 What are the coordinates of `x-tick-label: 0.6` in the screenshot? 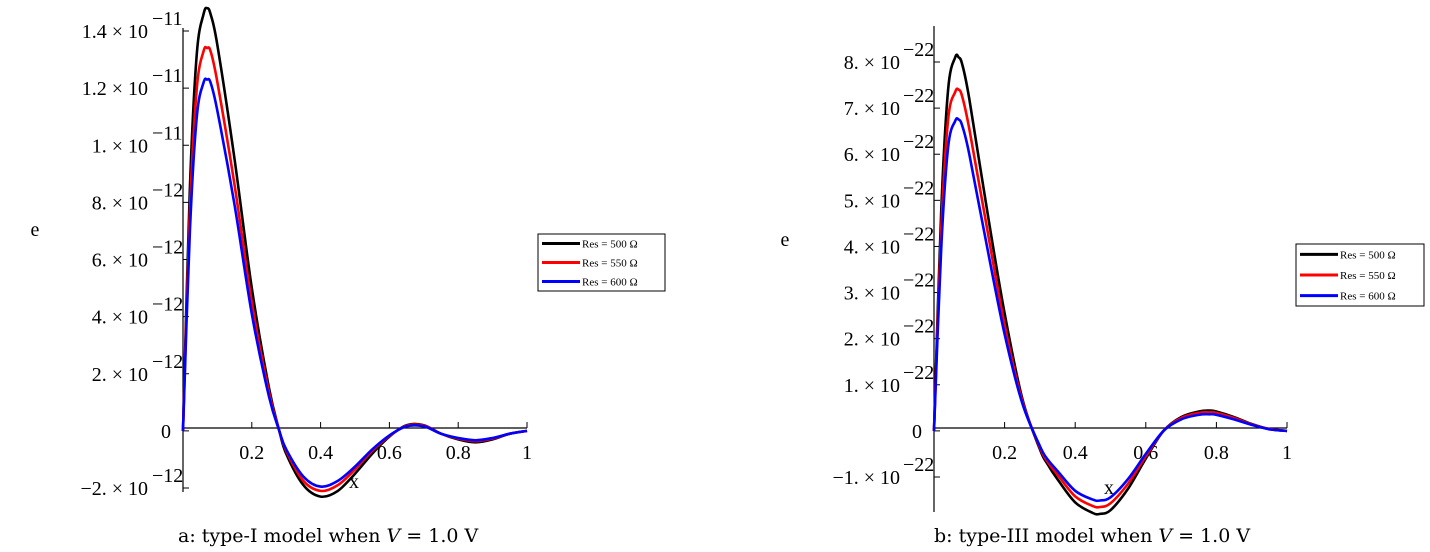 It's located at (389, 453).